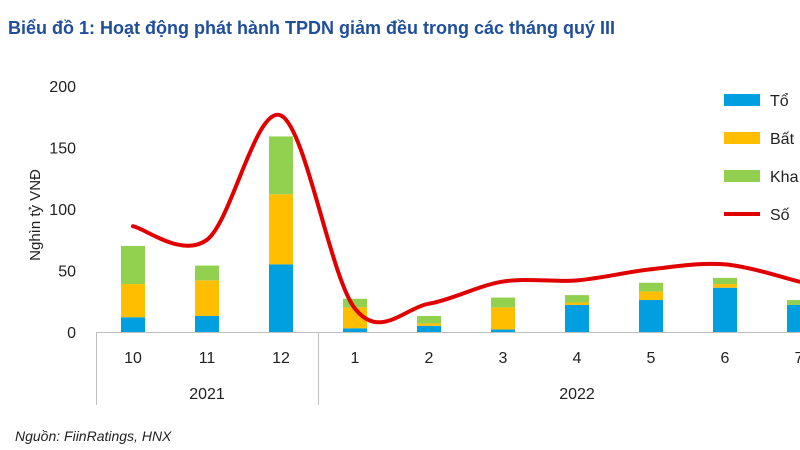  Describe the element at coordinates (651, 358) in the screenshot. I see `x-tick-label: 5` at that location.